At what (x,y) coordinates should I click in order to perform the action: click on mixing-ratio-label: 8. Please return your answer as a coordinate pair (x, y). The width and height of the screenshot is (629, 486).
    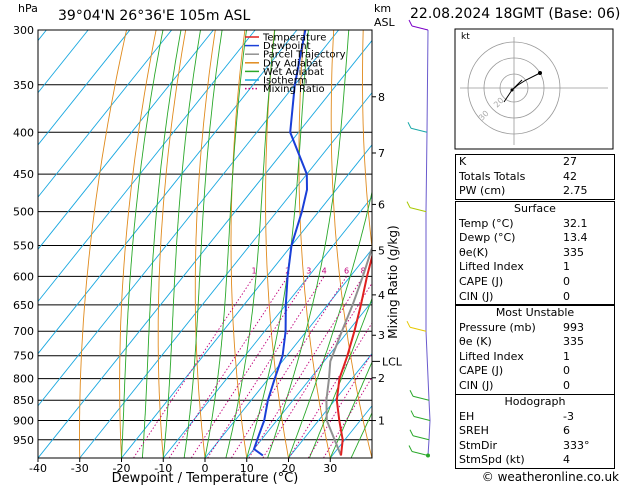
    Looking at the image, I should click on (363, 270).